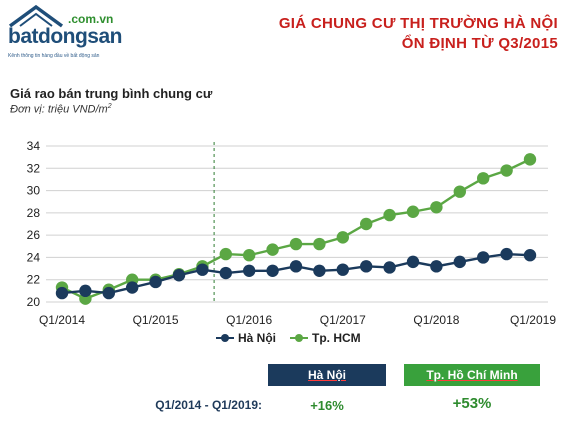  What do you see at coordinates (109, 106) in the screenshot?
I see `unit-superscript: 2` at bounding box center [109, 106].